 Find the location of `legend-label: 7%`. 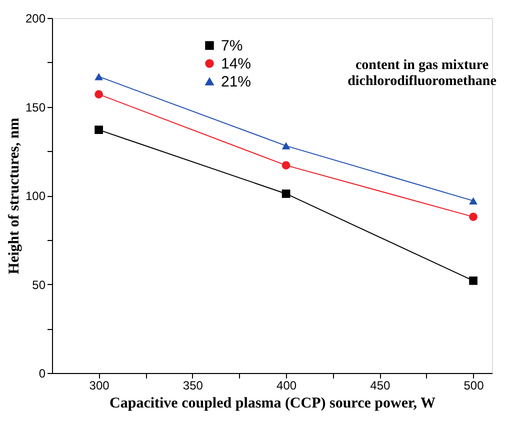

legend-label: 7% is located at coordinates (232, 46).